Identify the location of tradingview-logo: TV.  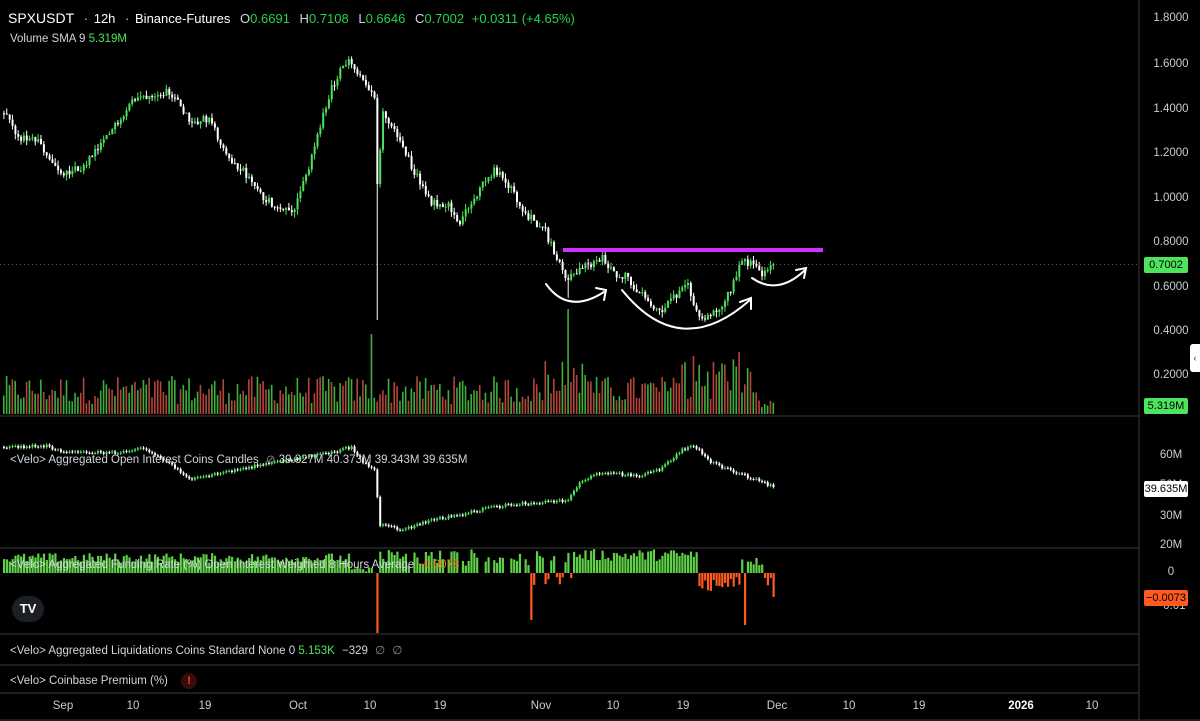
(28, 609).